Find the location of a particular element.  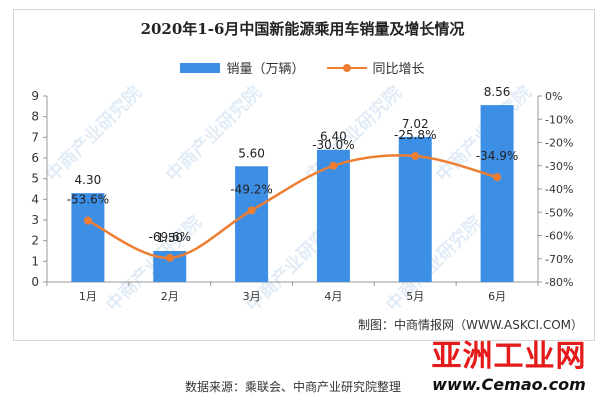

y-tick-label-right: -40% is located at coordinates (559, 189).